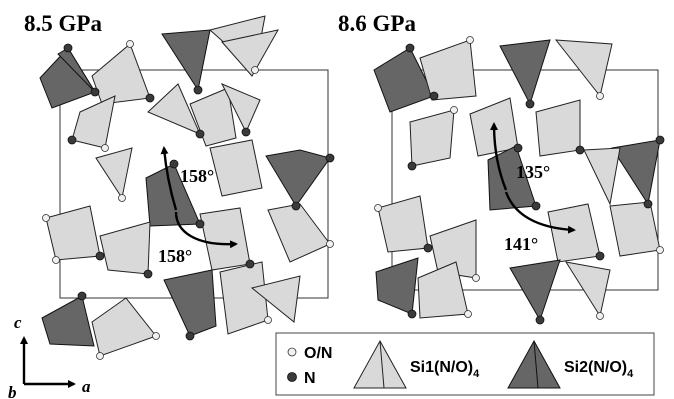 This screenshot has width=674, height=399. What do you see at coordinates (12, 391) in the screenshot?
I see `axis-label-b: b` at bounding box center [12, 391].